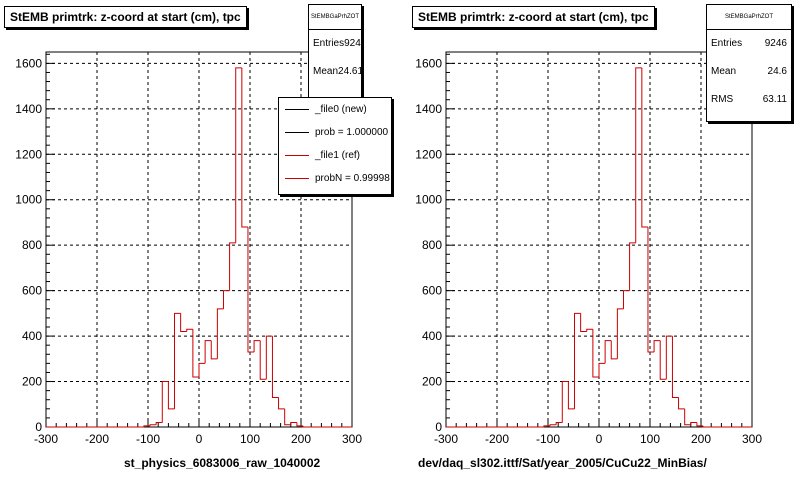 This screenshot has height=480, width=800. Describe the element at coordinates (28, 109) in the screenshot. I see `left-y-tick-label: 1400` at that location.